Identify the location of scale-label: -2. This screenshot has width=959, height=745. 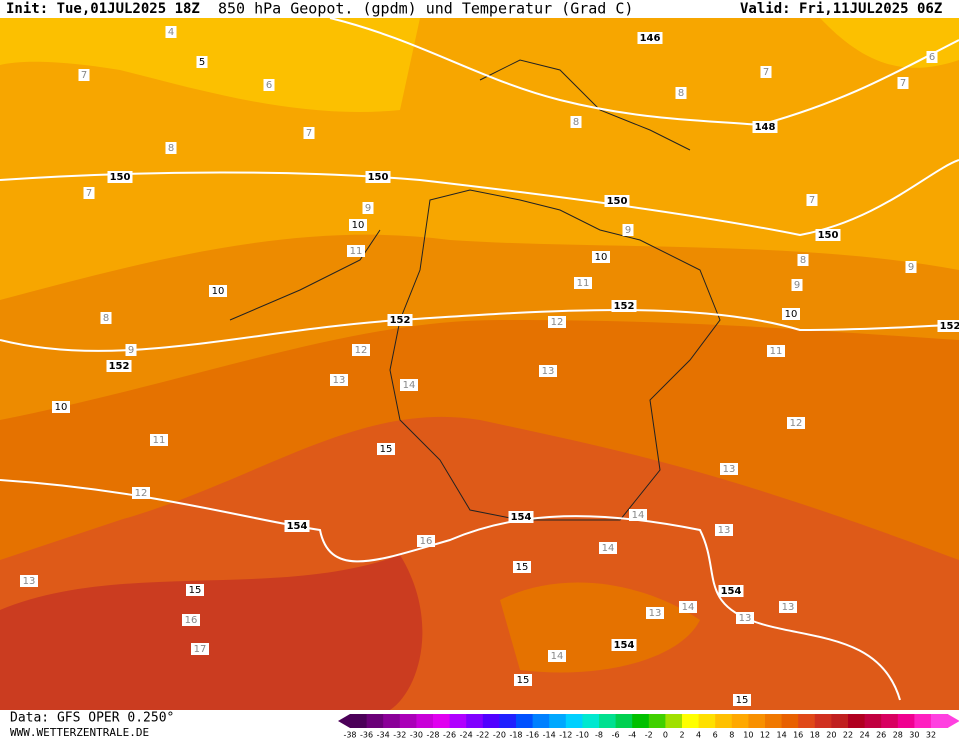
(649, 735).